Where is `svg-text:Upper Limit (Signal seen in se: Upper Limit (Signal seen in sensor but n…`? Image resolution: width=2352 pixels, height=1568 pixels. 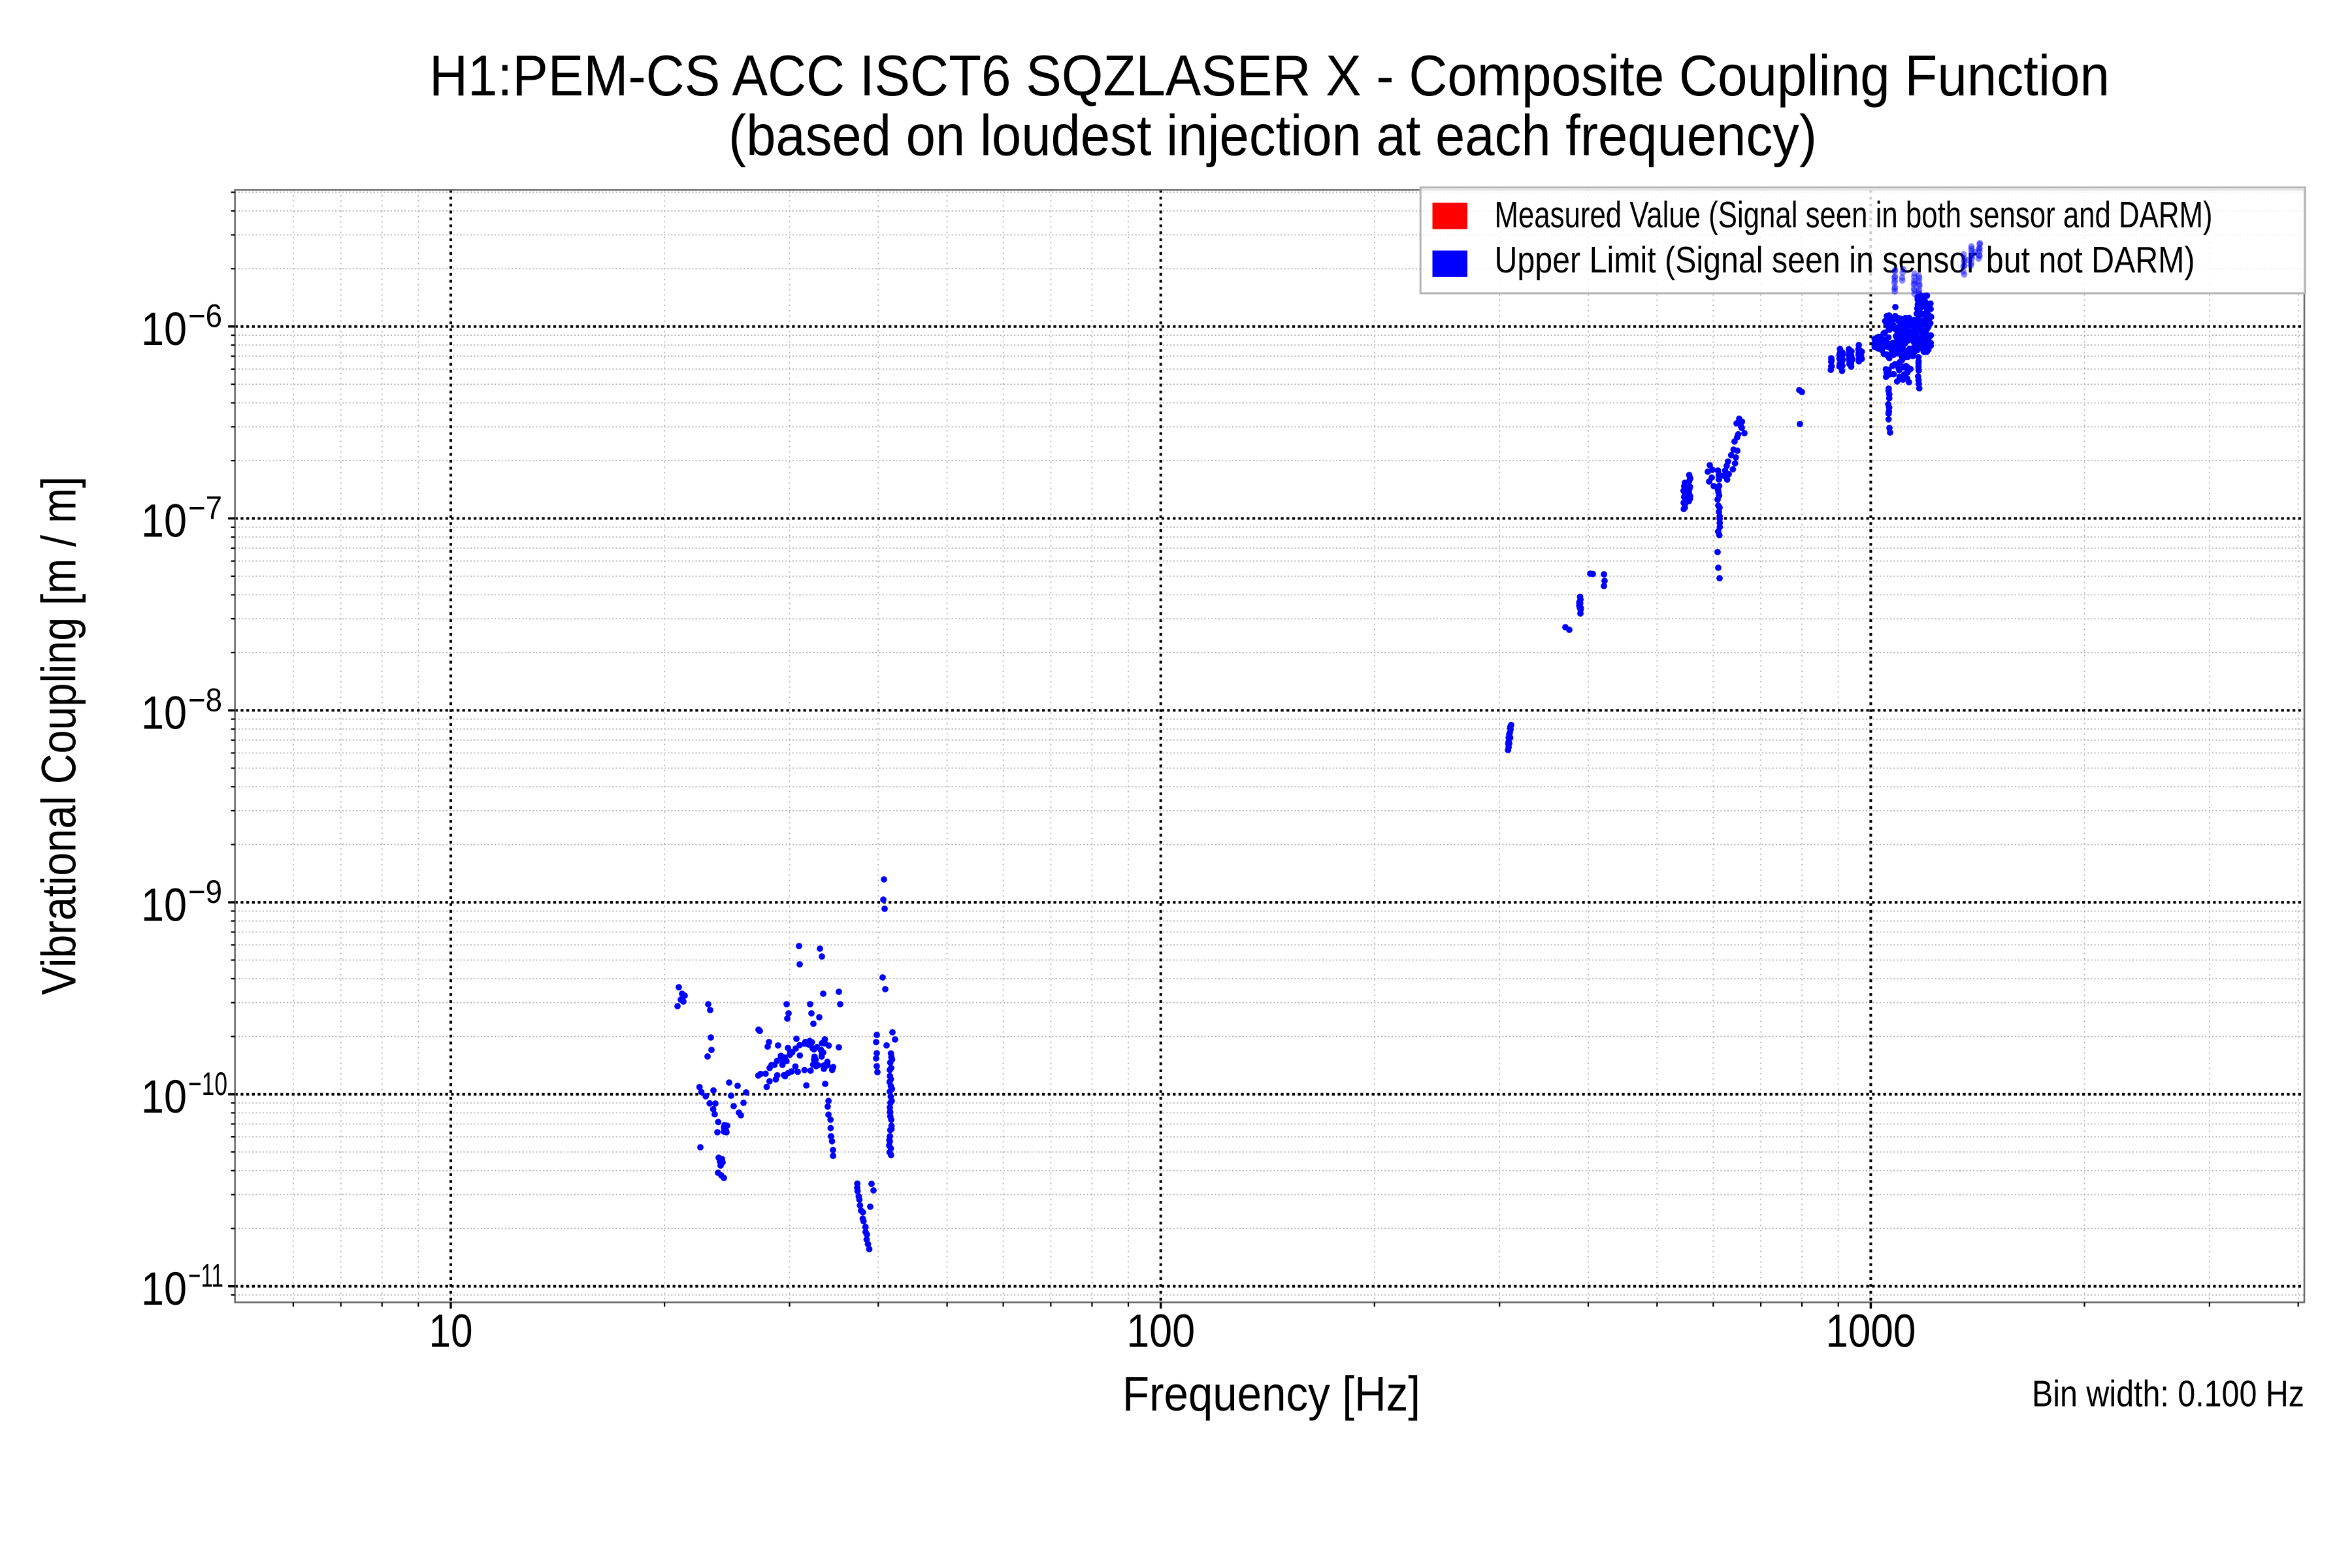 svg-text:Upper Limit (Signal seen in se: Upper Limit (Signal seen in sensor but n… is located at coordinates (1845, 259).